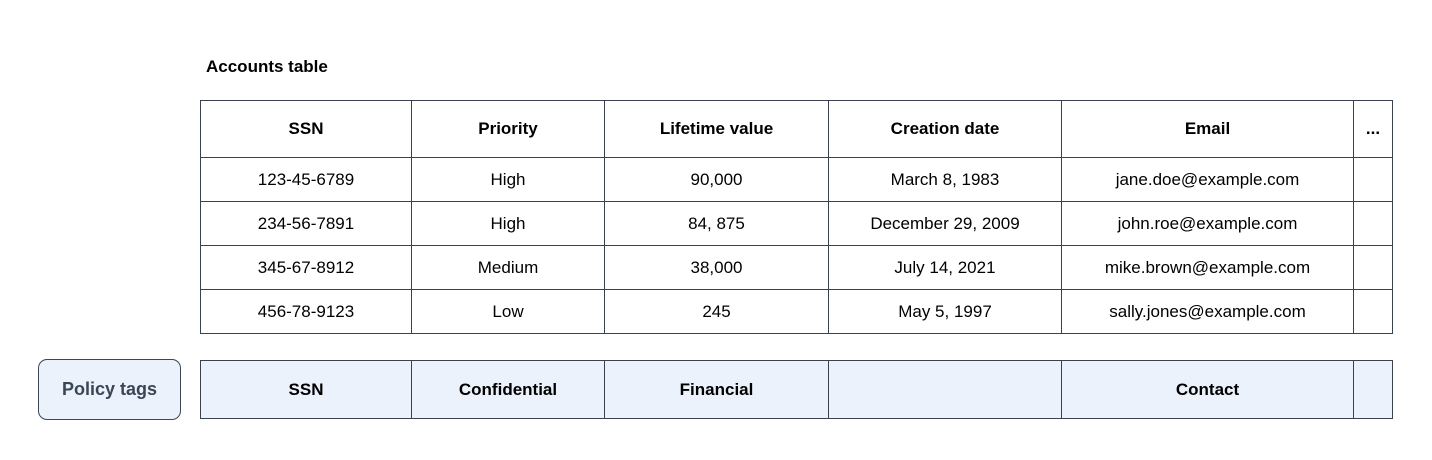 The image size is (1432, 460). Describe the element at coordinates (945, 267) in the screenshot. I see `table-cell: July 14, 2021` at that location.